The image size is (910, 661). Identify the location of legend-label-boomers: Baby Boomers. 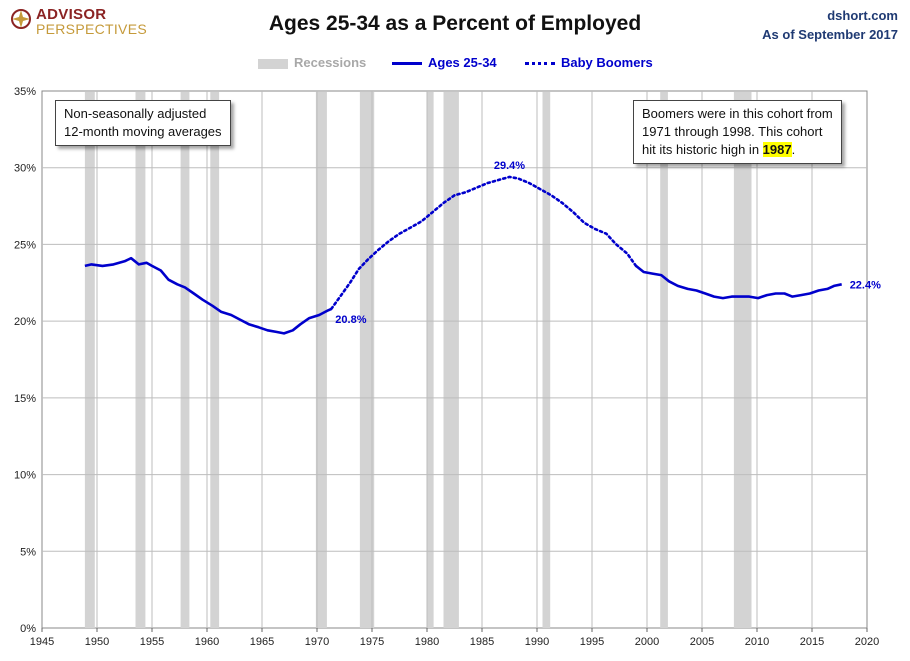
(607, 62).